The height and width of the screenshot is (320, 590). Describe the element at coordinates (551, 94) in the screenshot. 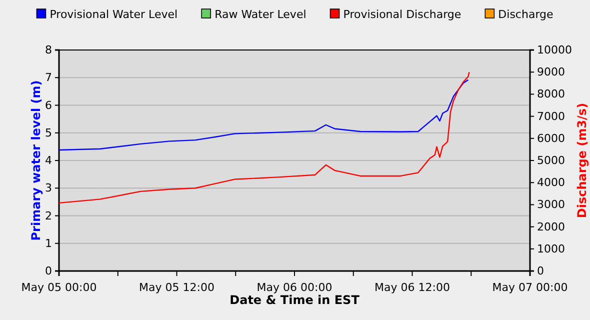

I see `y2-tick-label: 8000` at that location.